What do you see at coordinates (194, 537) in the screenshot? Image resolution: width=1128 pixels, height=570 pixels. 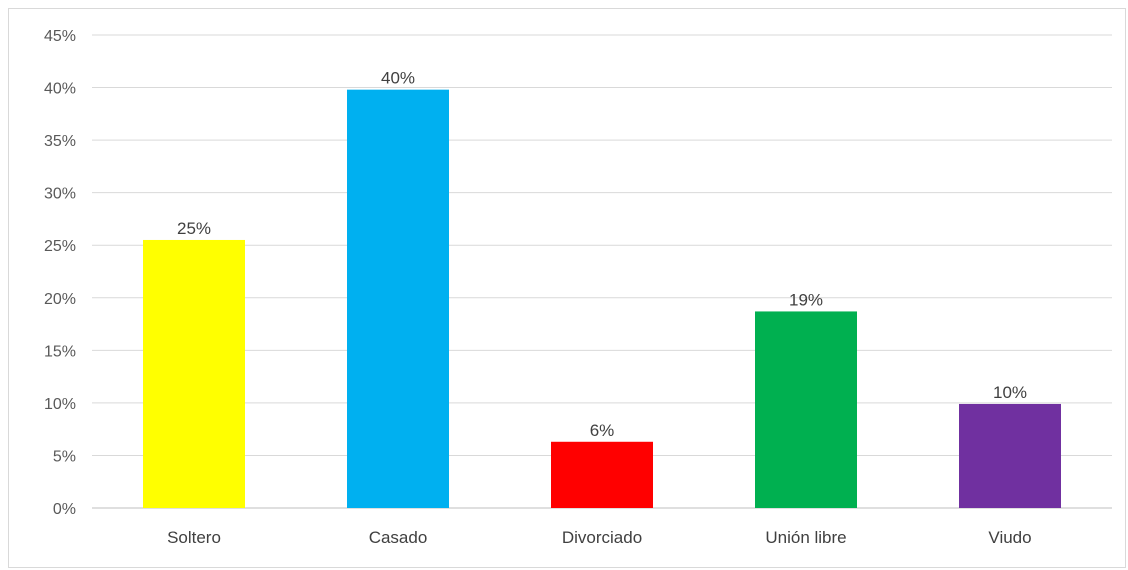 I see `category-label: Soltero` at bounding box center [194, 537].